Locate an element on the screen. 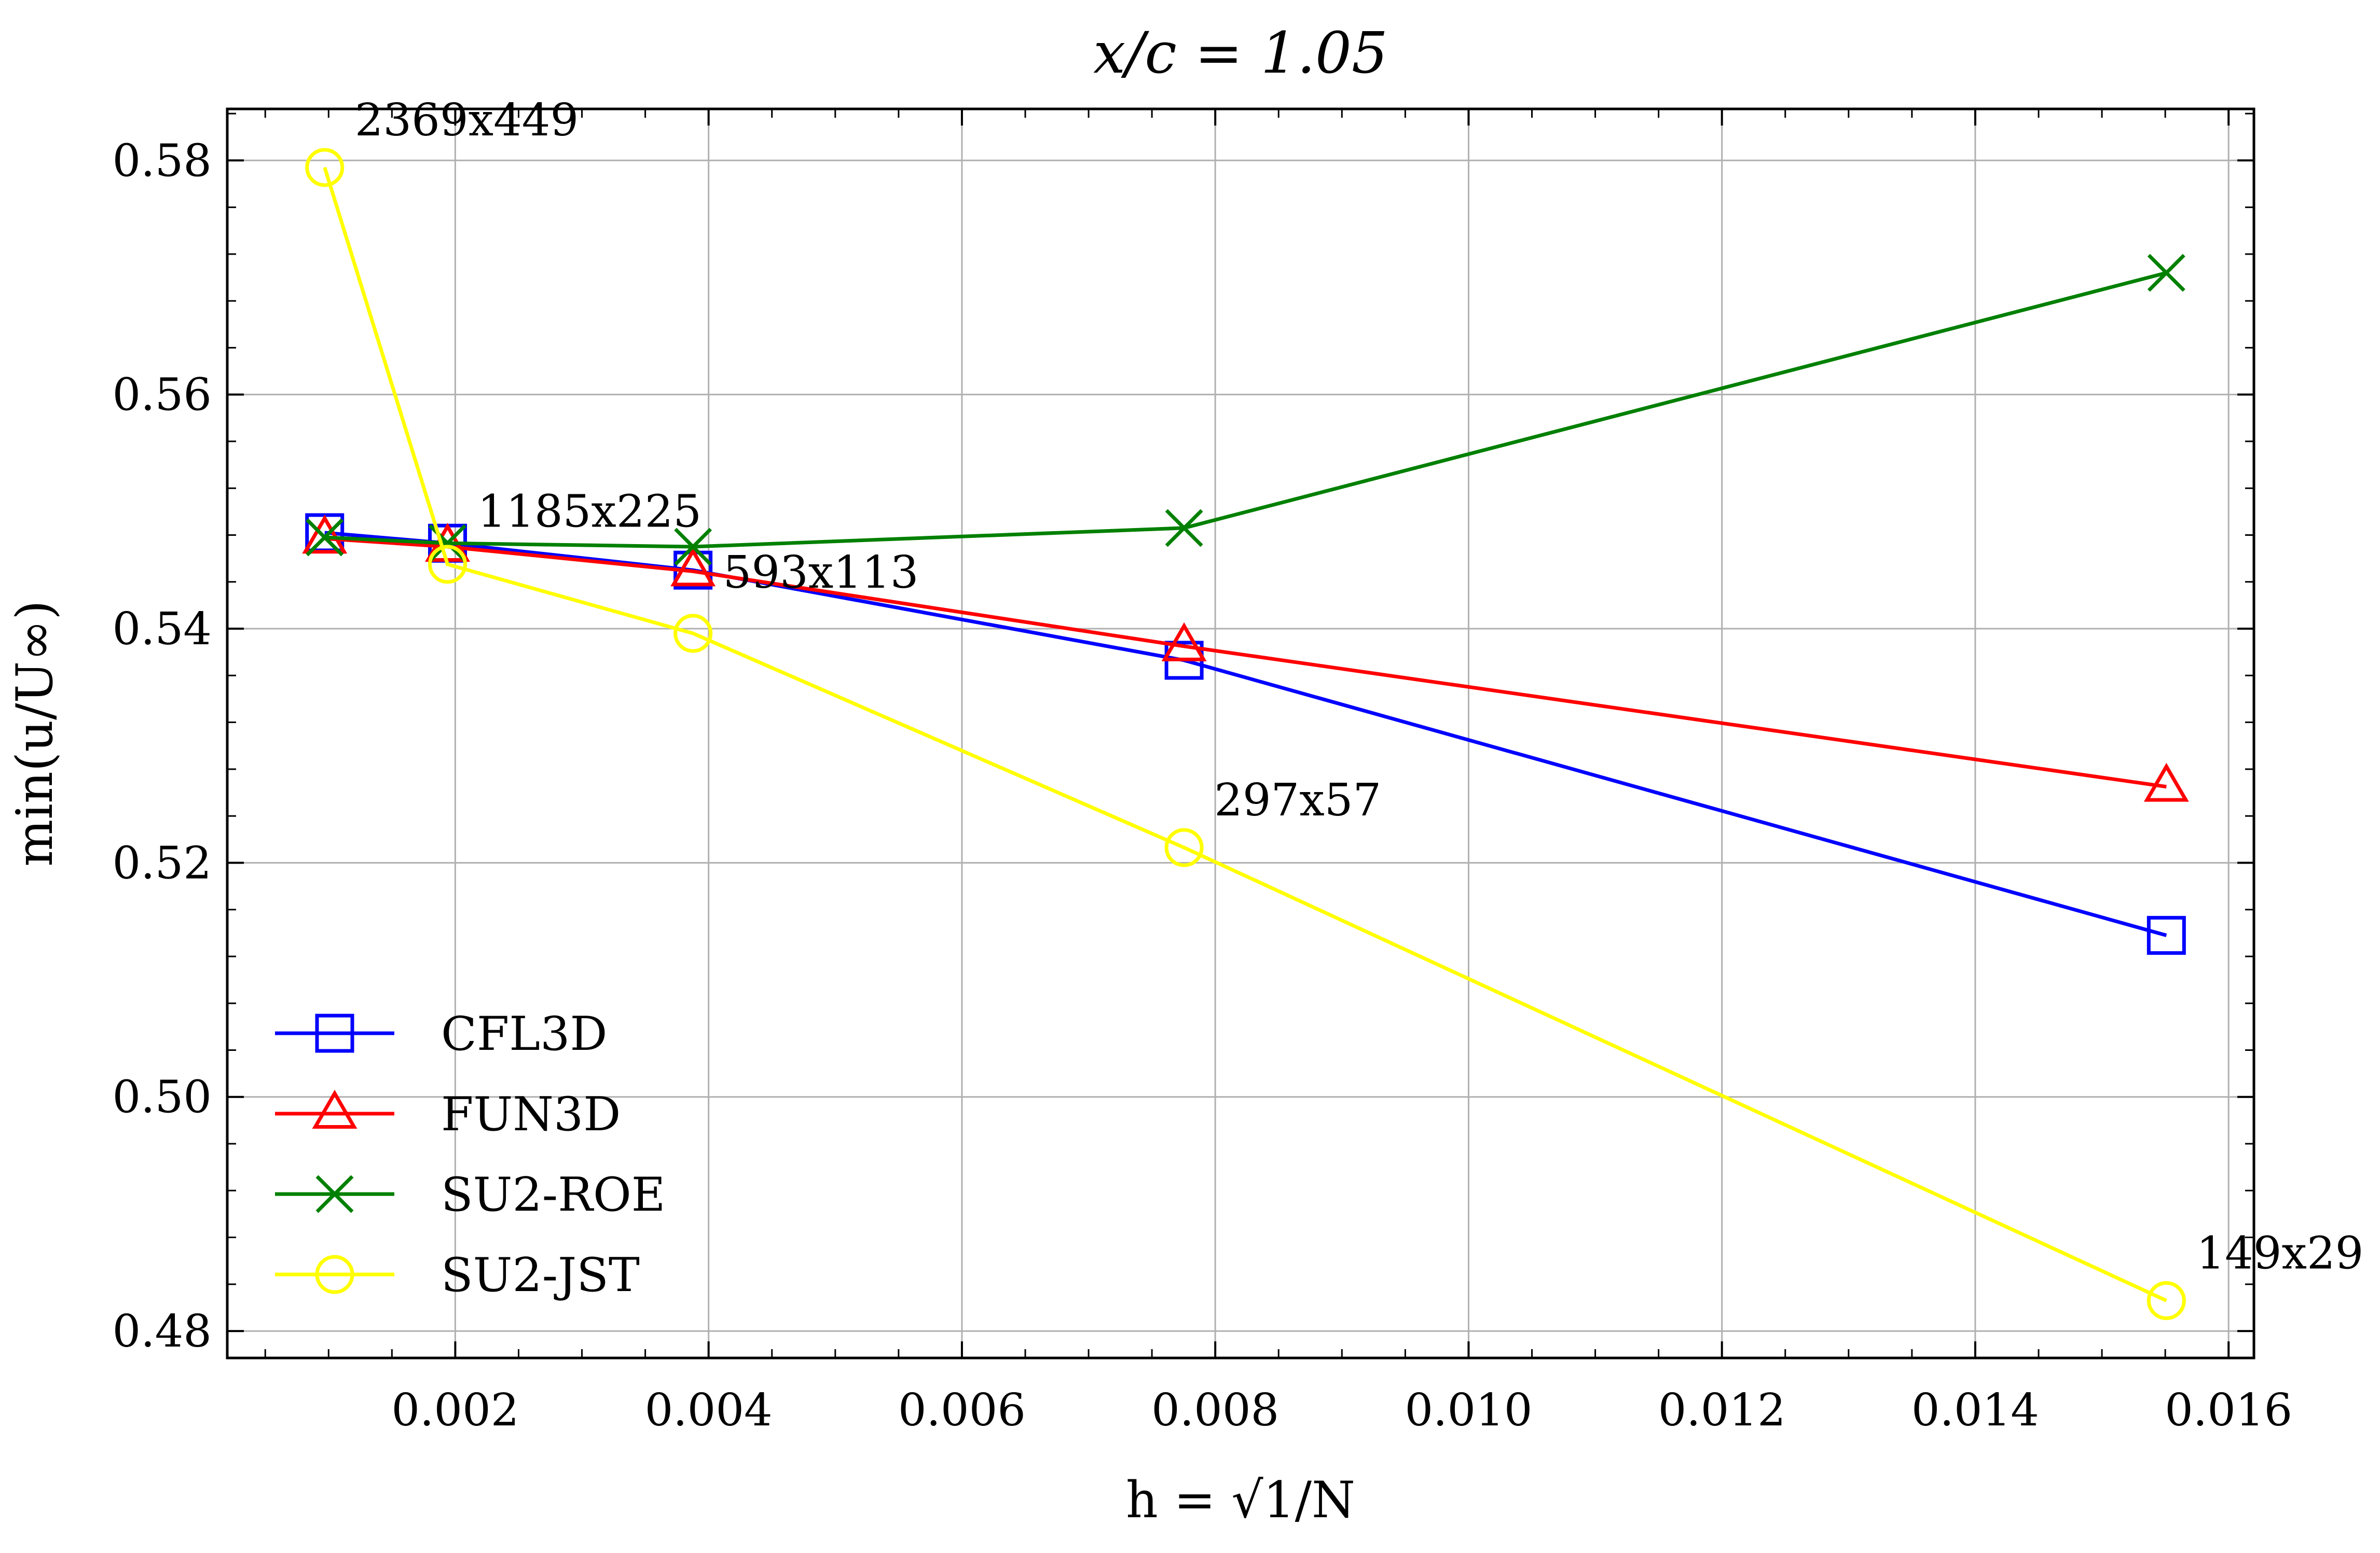  grid-size-annotation: 2369x449 is located at coordinates (467, 120).